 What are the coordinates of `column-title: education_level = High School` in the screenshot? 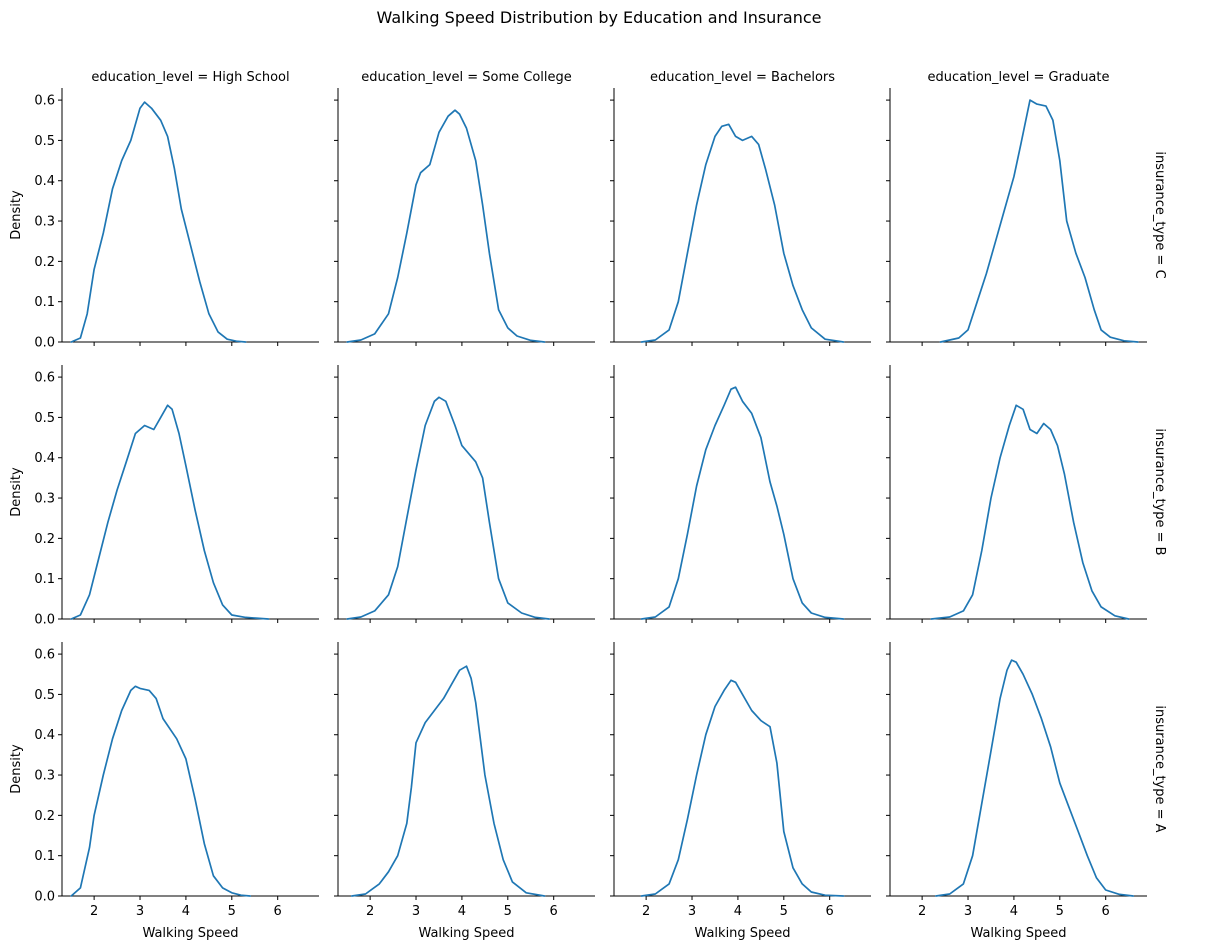 It's located at (190, 77).